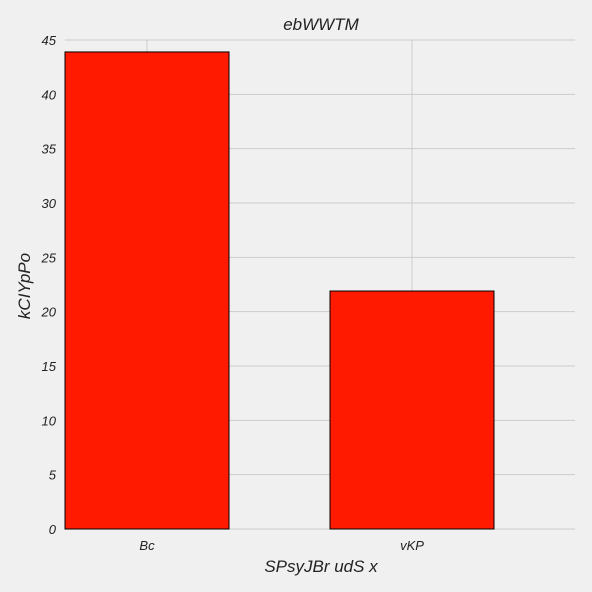 The image size is (592, 592). What do you see at coordinates (412, 410) in the screenshot?
I see `bar-vkp` at bounding box center [412, 410].